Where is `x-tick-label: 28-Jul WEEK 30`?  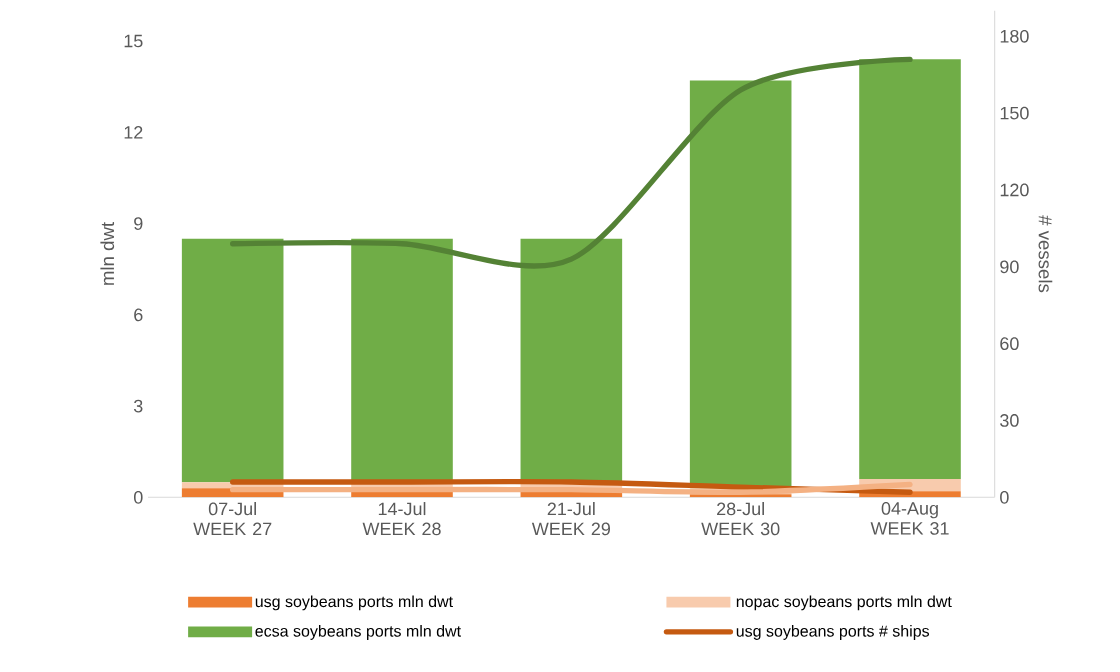 x-tick-label: 28-Jul WEEK 30 is located at coordinates (740, 519).